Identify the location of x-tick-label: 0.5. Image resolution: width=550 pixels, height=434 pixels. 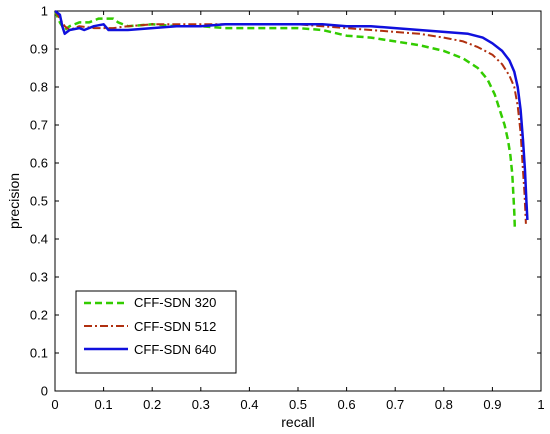
(298, 404).